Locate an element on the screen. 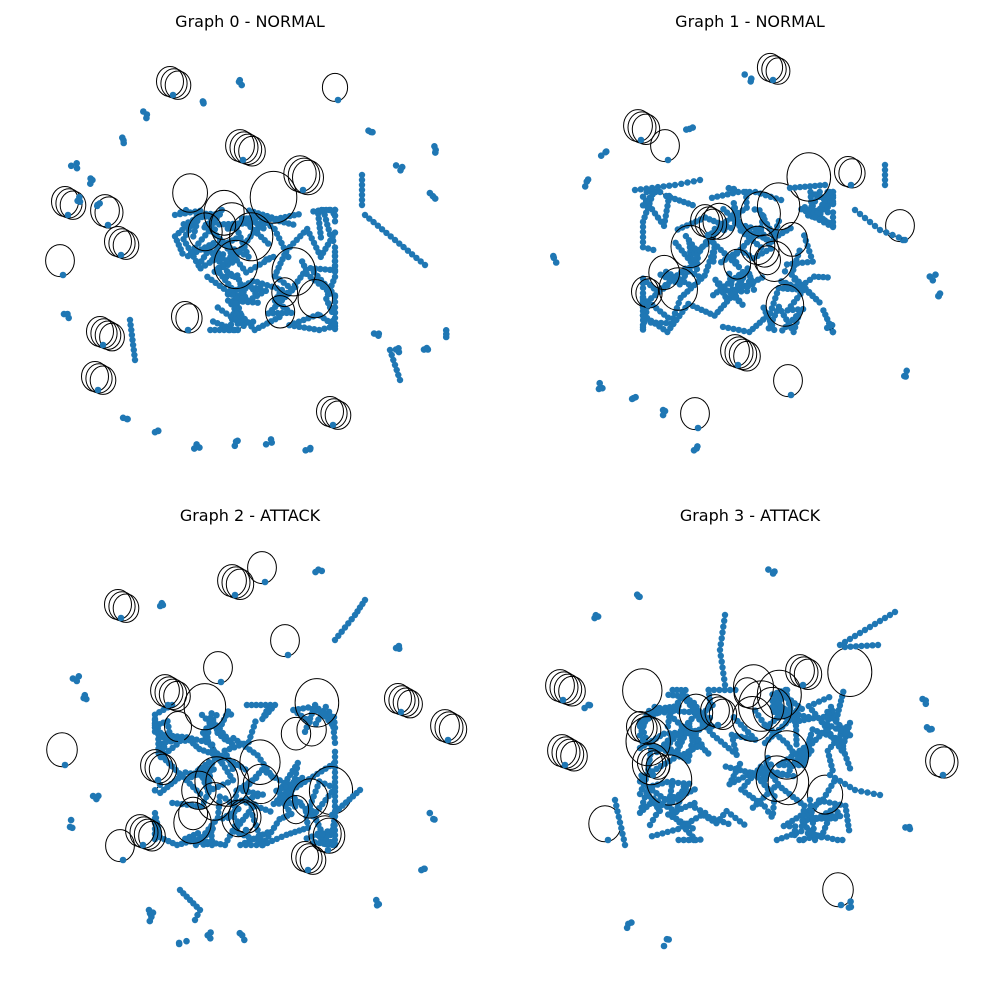 This screenshot has width=1000, height=1000. graph-title-1: Graph 1 - NORMAL is located at coordinates (750, 21).